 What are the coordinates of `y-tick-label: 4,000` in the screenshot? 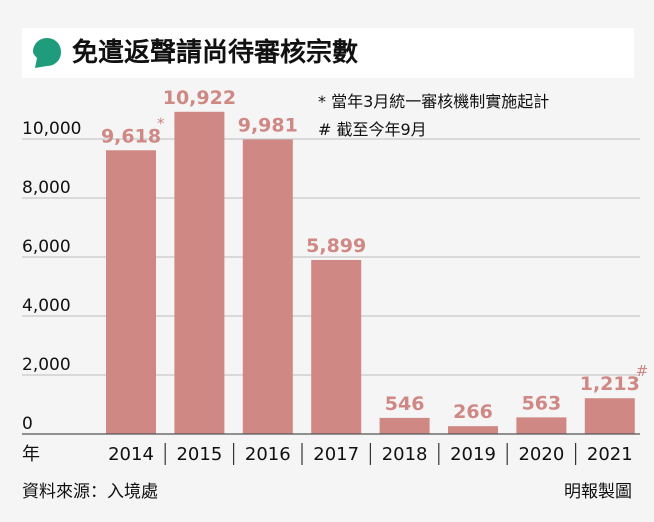 It's located at (46, 306).